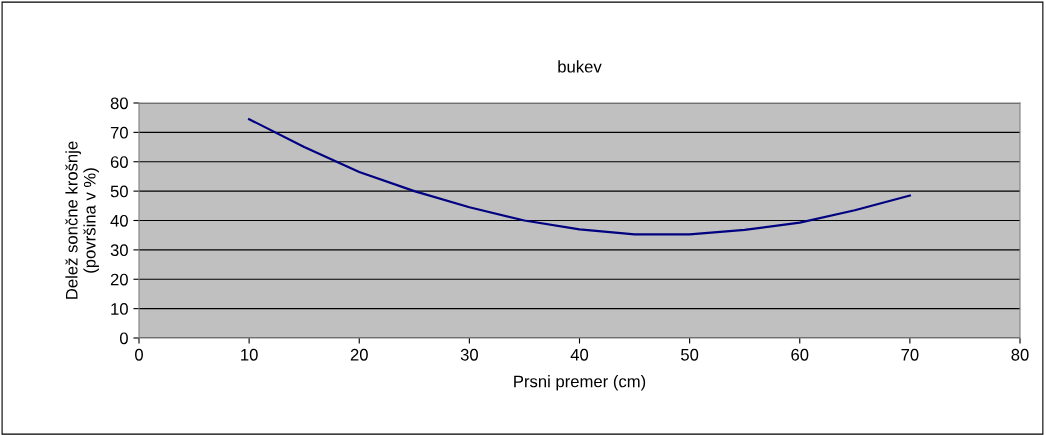  Describe the element at coordinates (82, 220) in the screenshot. I see `y-axis-title: Delež sončne krošnje (površina v %)` at that location.